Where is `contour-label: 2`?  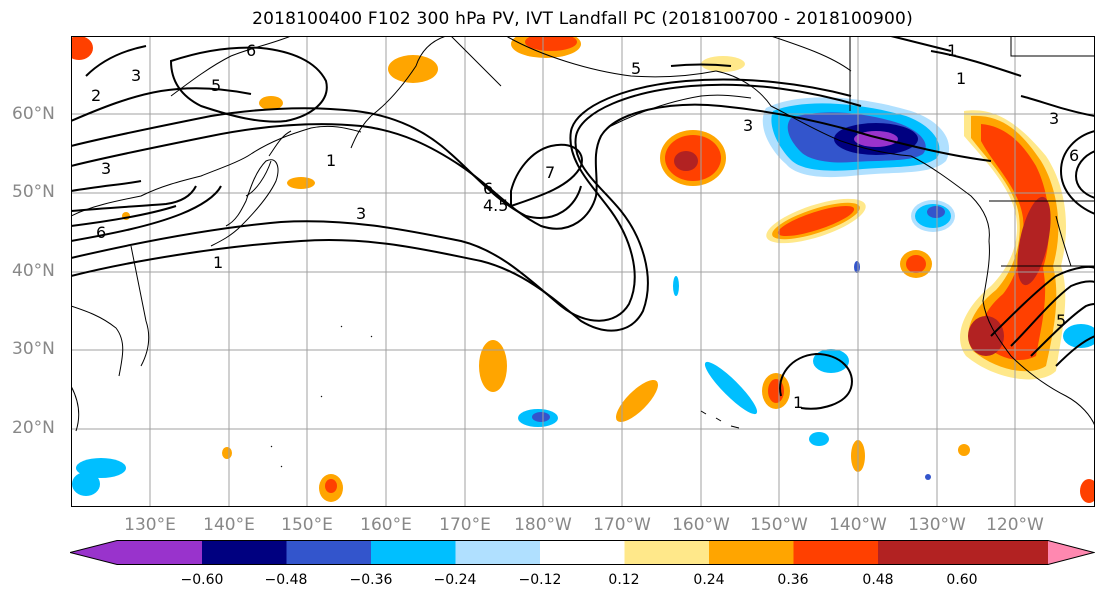
contour-label: 2 is located at coordinates (96, 95).